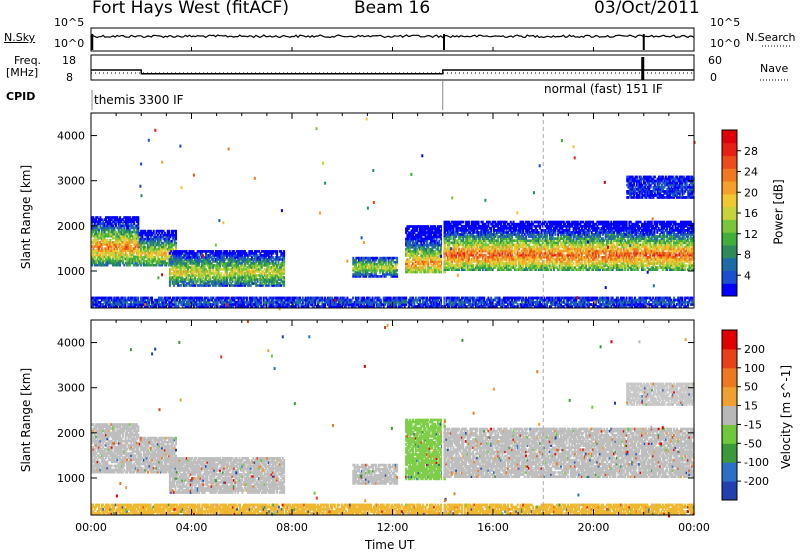  I want to click on date-label: 03/Oct/2011, so click(647, 9).